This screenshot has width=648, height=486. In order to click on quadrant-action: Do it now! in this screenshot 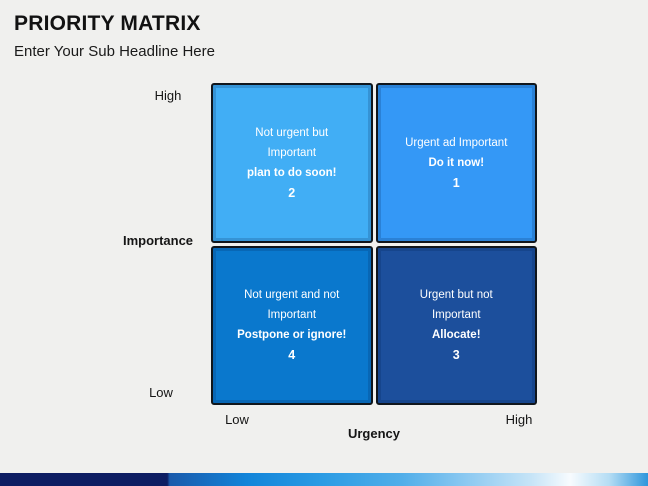, I will do `click(456, 162)`.